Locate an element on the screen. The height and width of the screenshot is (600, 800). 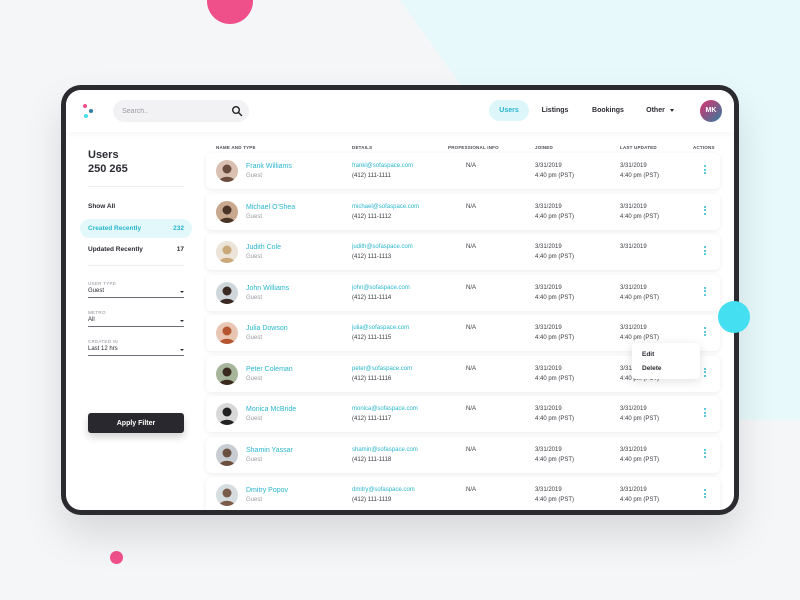
tab-users: Users is located at coordinates (509, 110).